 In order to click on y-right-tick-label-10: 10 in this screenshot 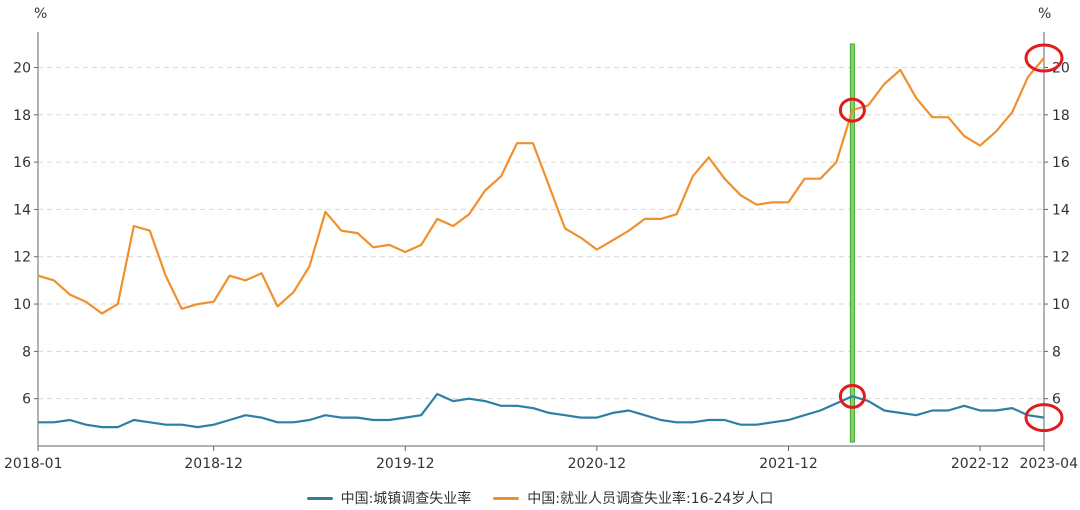, I will do `click(1061, 305)`.